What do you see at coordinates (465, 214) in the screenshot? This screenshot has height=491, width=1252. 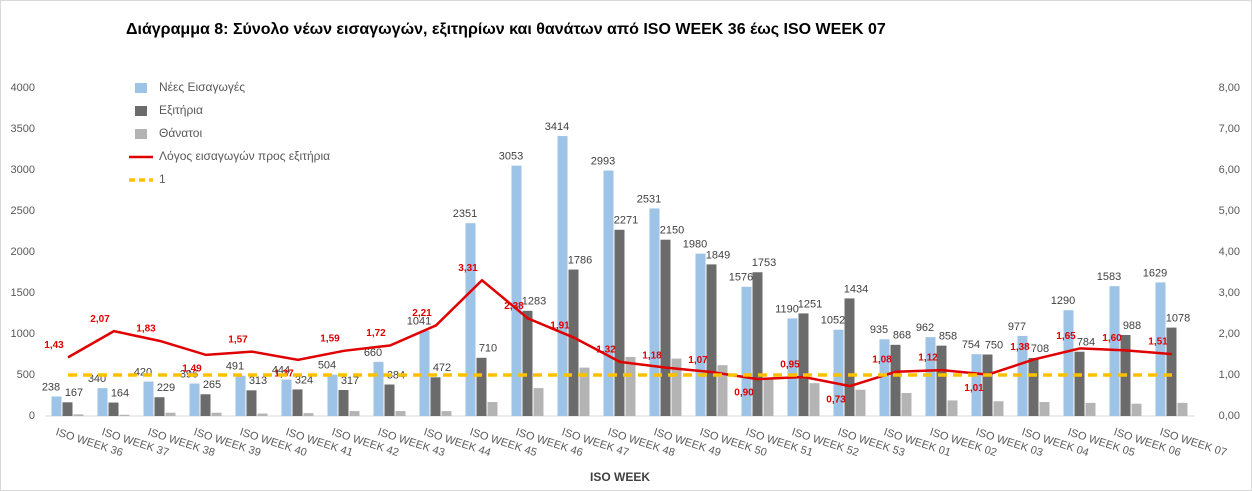 I see `bar-value-label: 2351` at bounding box center [465, 214].